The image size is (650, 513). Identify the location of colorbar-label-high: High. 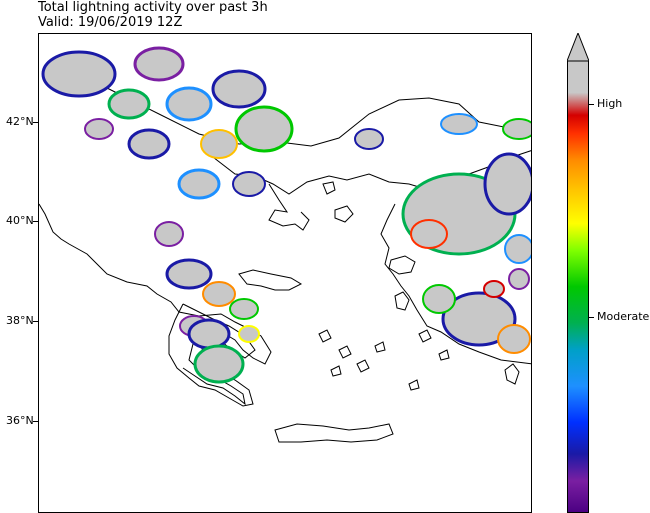
(610, 103).